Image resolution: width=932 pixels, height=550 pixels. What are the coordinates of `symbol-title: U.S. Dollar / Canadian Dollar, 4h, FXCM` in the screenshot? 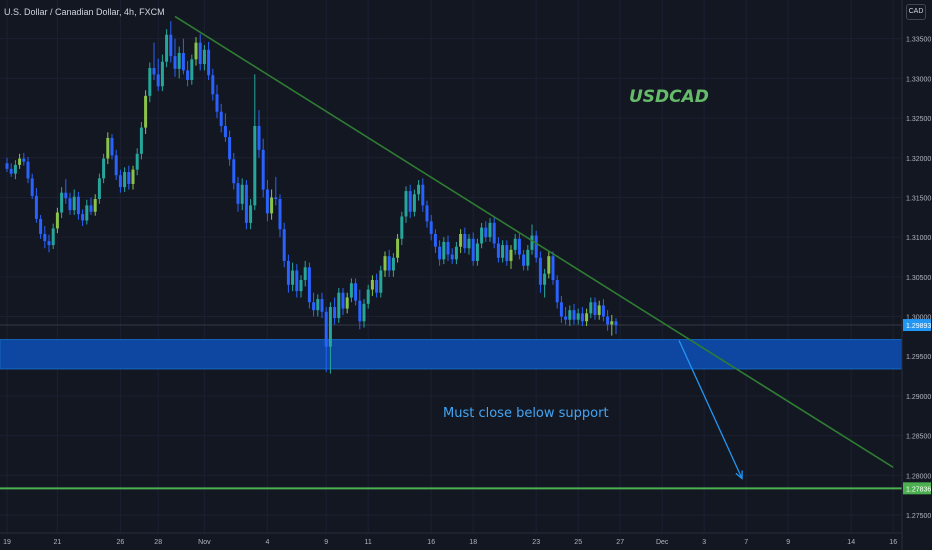 It's located at (84, 12).